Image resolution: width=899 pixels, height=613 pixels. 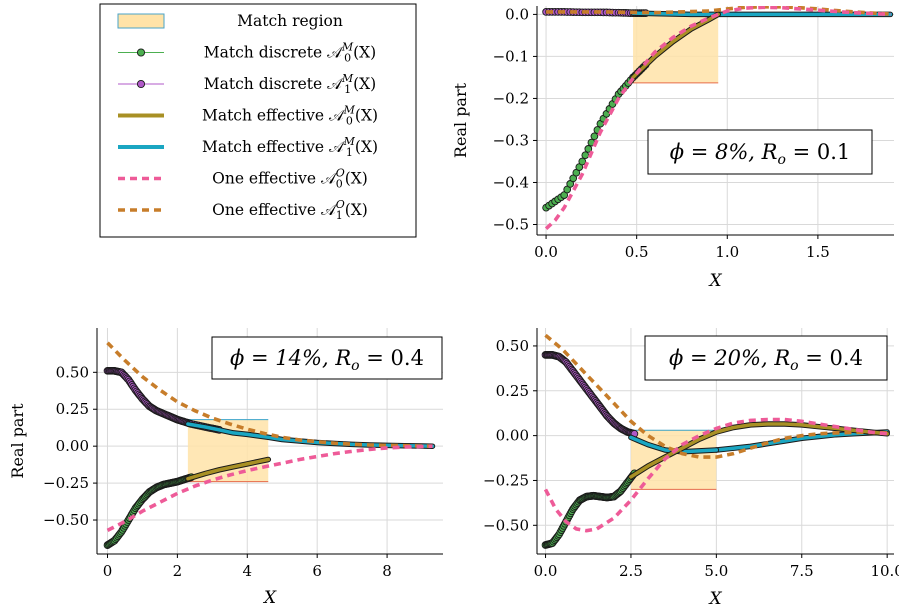 I want to click on x-tick-label: 6, so click(x=317, y=571).